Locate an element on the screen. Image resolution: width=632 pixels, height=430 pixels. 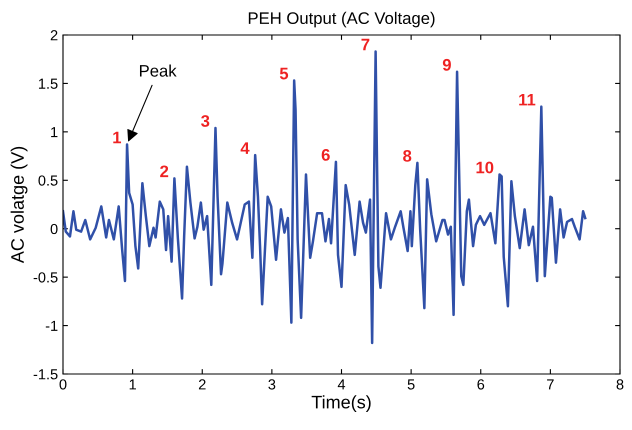
x-tick-label: 3 is located at coordinates (272, 384).